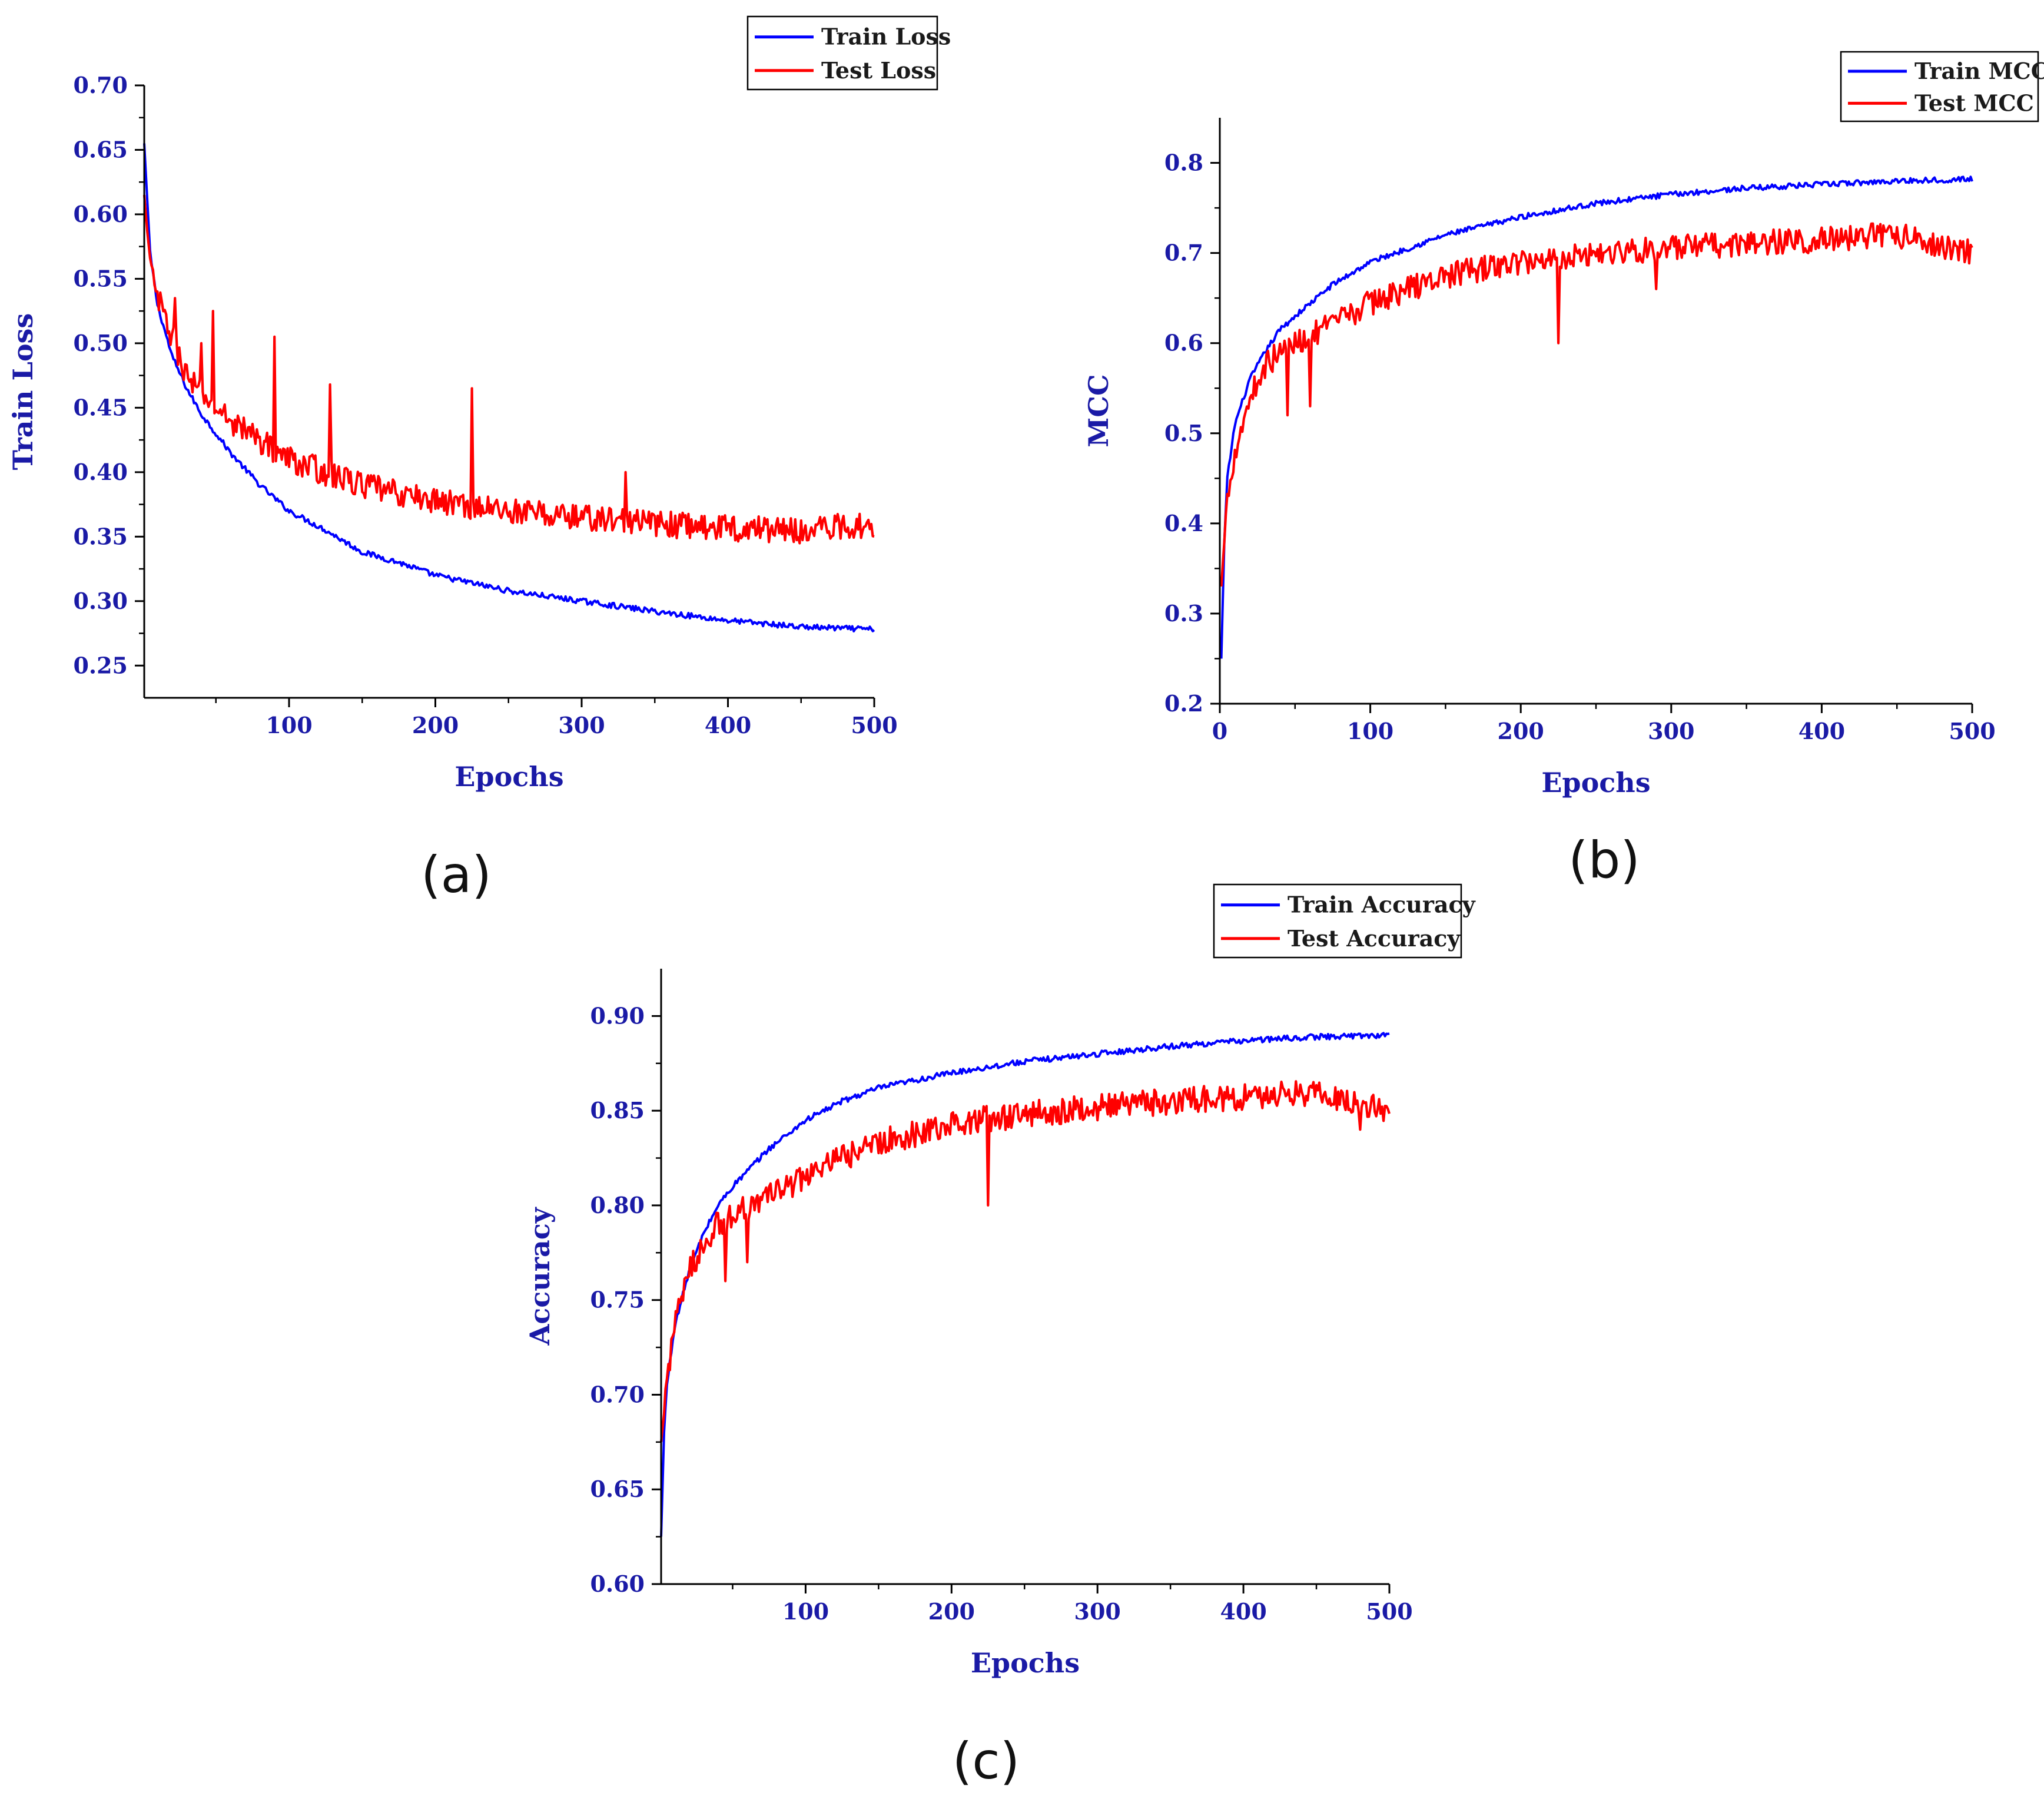 The height and width of the screenshot is (1799, 2044). What do you see at coordinates (1183, 703) in the screenshot?
I see `y-tick-label: 0.2` at bounding box center [1183, 703].